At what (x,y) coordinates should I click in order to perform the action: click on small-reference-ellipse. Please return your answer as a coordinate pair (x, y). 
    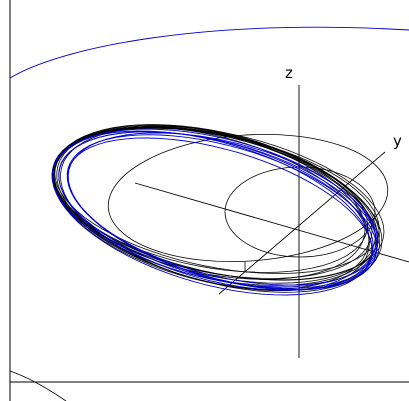
    Looking at the image, I should click on (300, 212).